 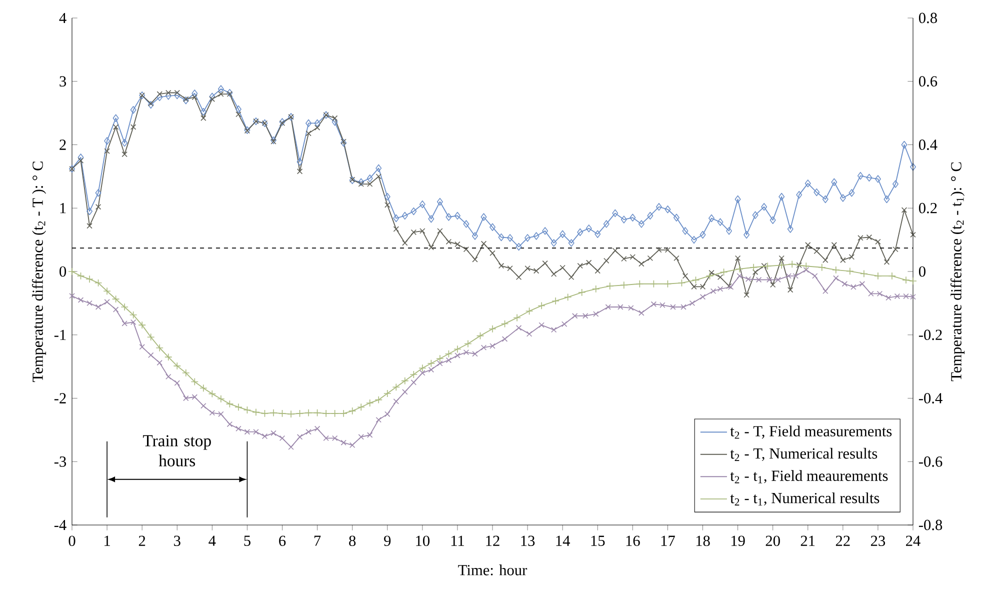 What do you see at coordinates (72, 541) in the screenshot?
I see `x-tick-label: 0` at bounding box center [72, 541].